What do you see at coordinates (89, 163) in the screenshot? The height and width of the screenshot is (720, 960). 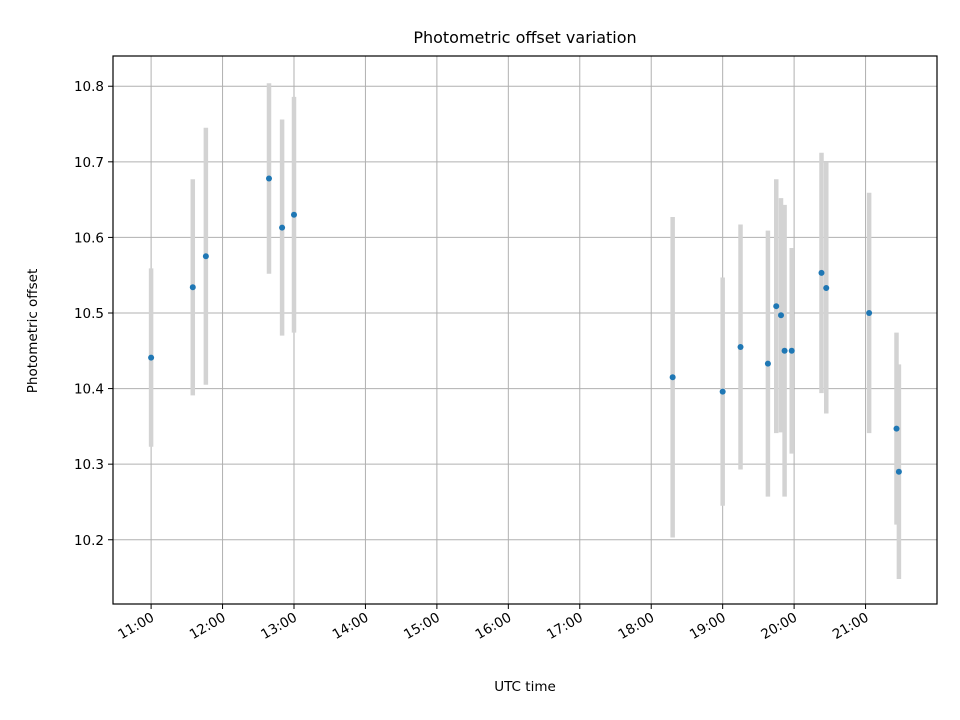 I see `y-tick-label: 10.7` at bounding box center [89, 163].